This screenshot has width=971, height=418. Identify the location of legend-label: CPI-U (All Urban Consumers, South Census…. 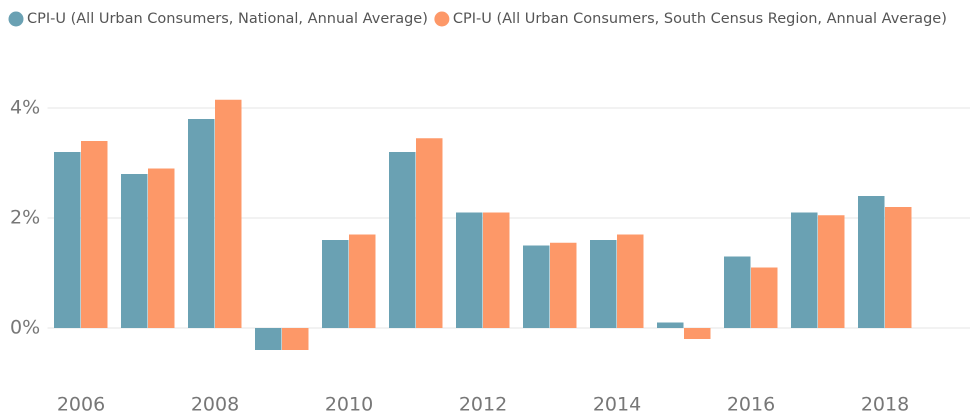
(700, 19).